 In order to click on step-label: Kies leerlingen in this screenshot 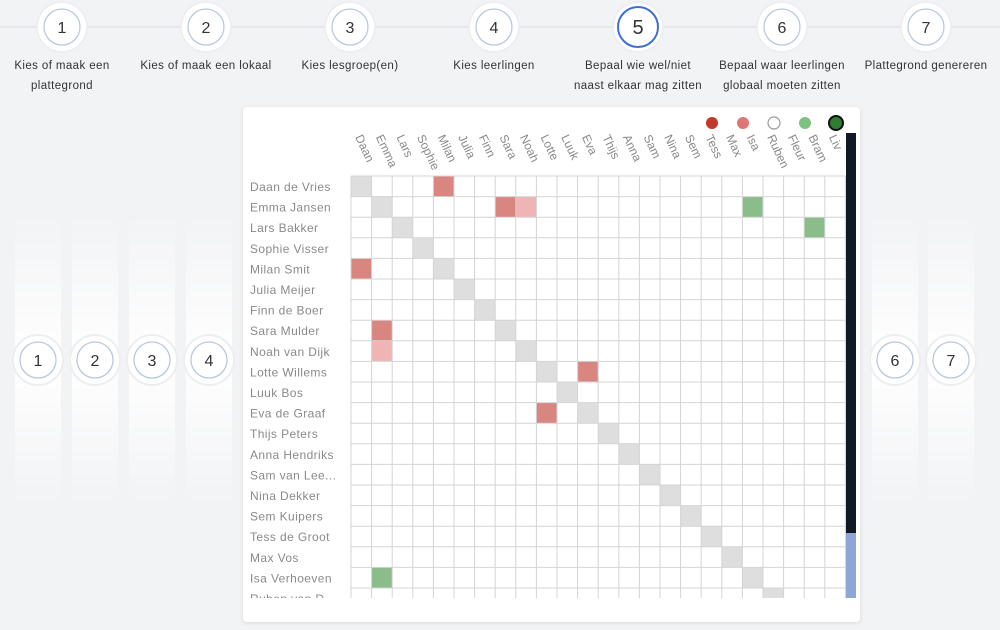, I will do `click(493, 66)`.